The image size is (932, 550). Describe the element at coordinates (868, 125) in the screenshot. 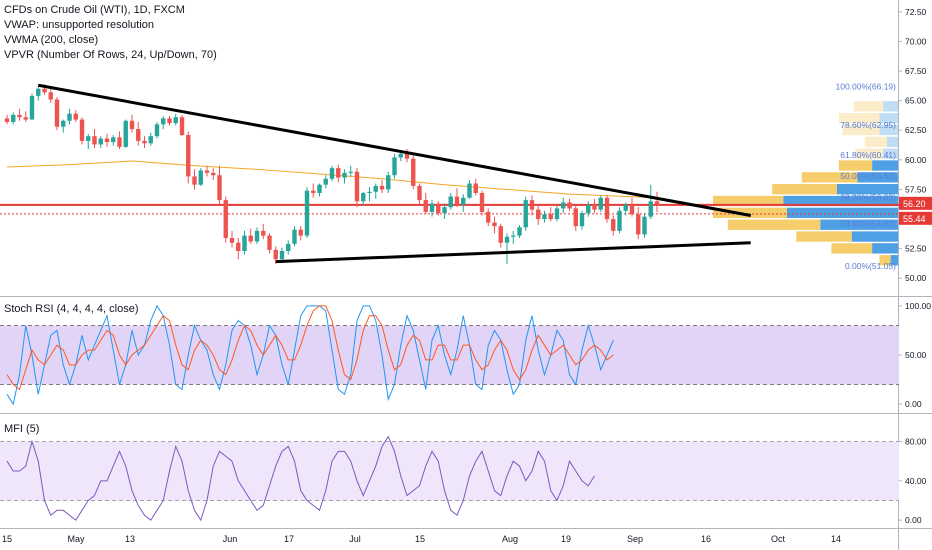

I see `fib-level-label: 78.60%(62.95)` at that location.